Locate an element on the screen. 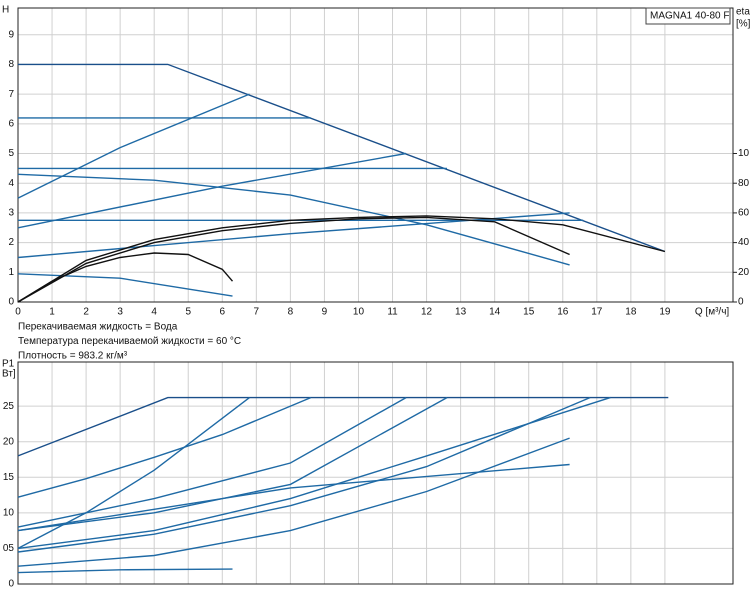  y-tick-label: 2 is located at coordinates (11, 242).